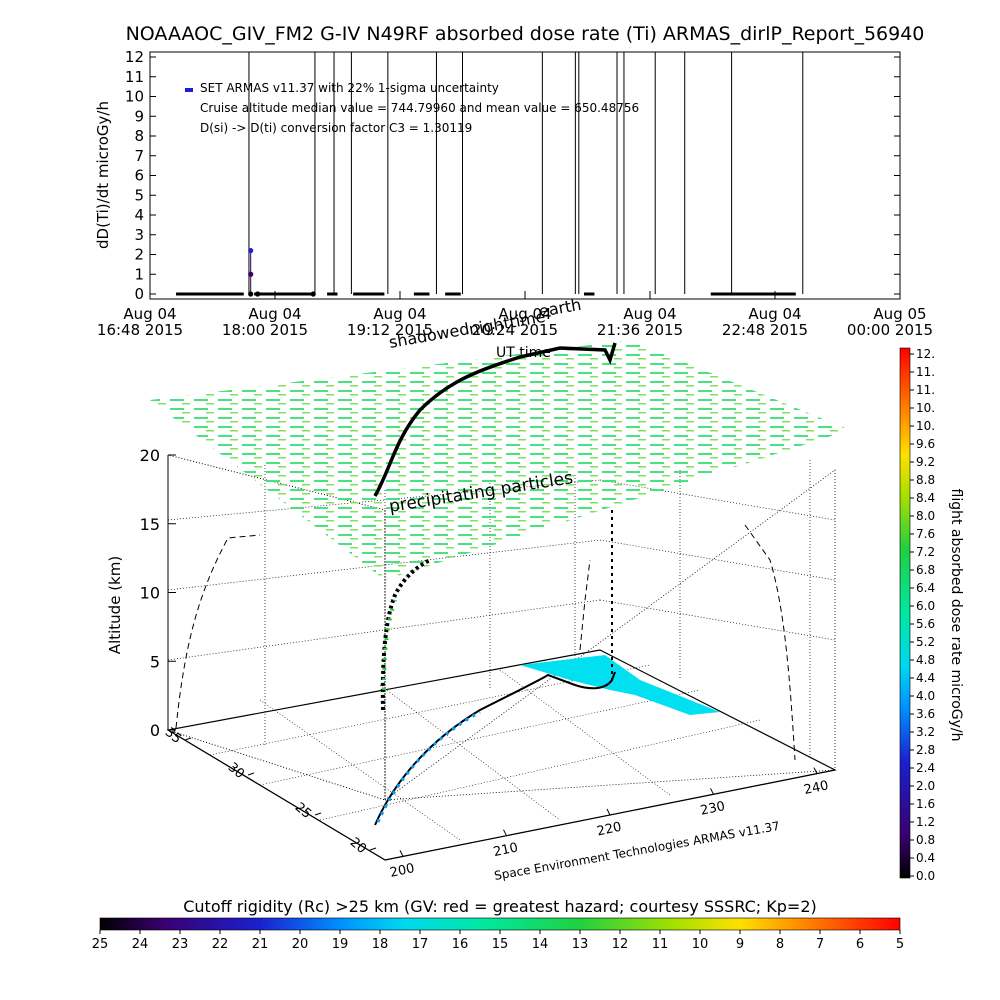 This screenshot has height=1000, width=1000. What do you see at coordinates (765, 330) in the screenshot?
I see `top-x-tick-label-time: 22:48 2015` at bounding box center [765, 330].